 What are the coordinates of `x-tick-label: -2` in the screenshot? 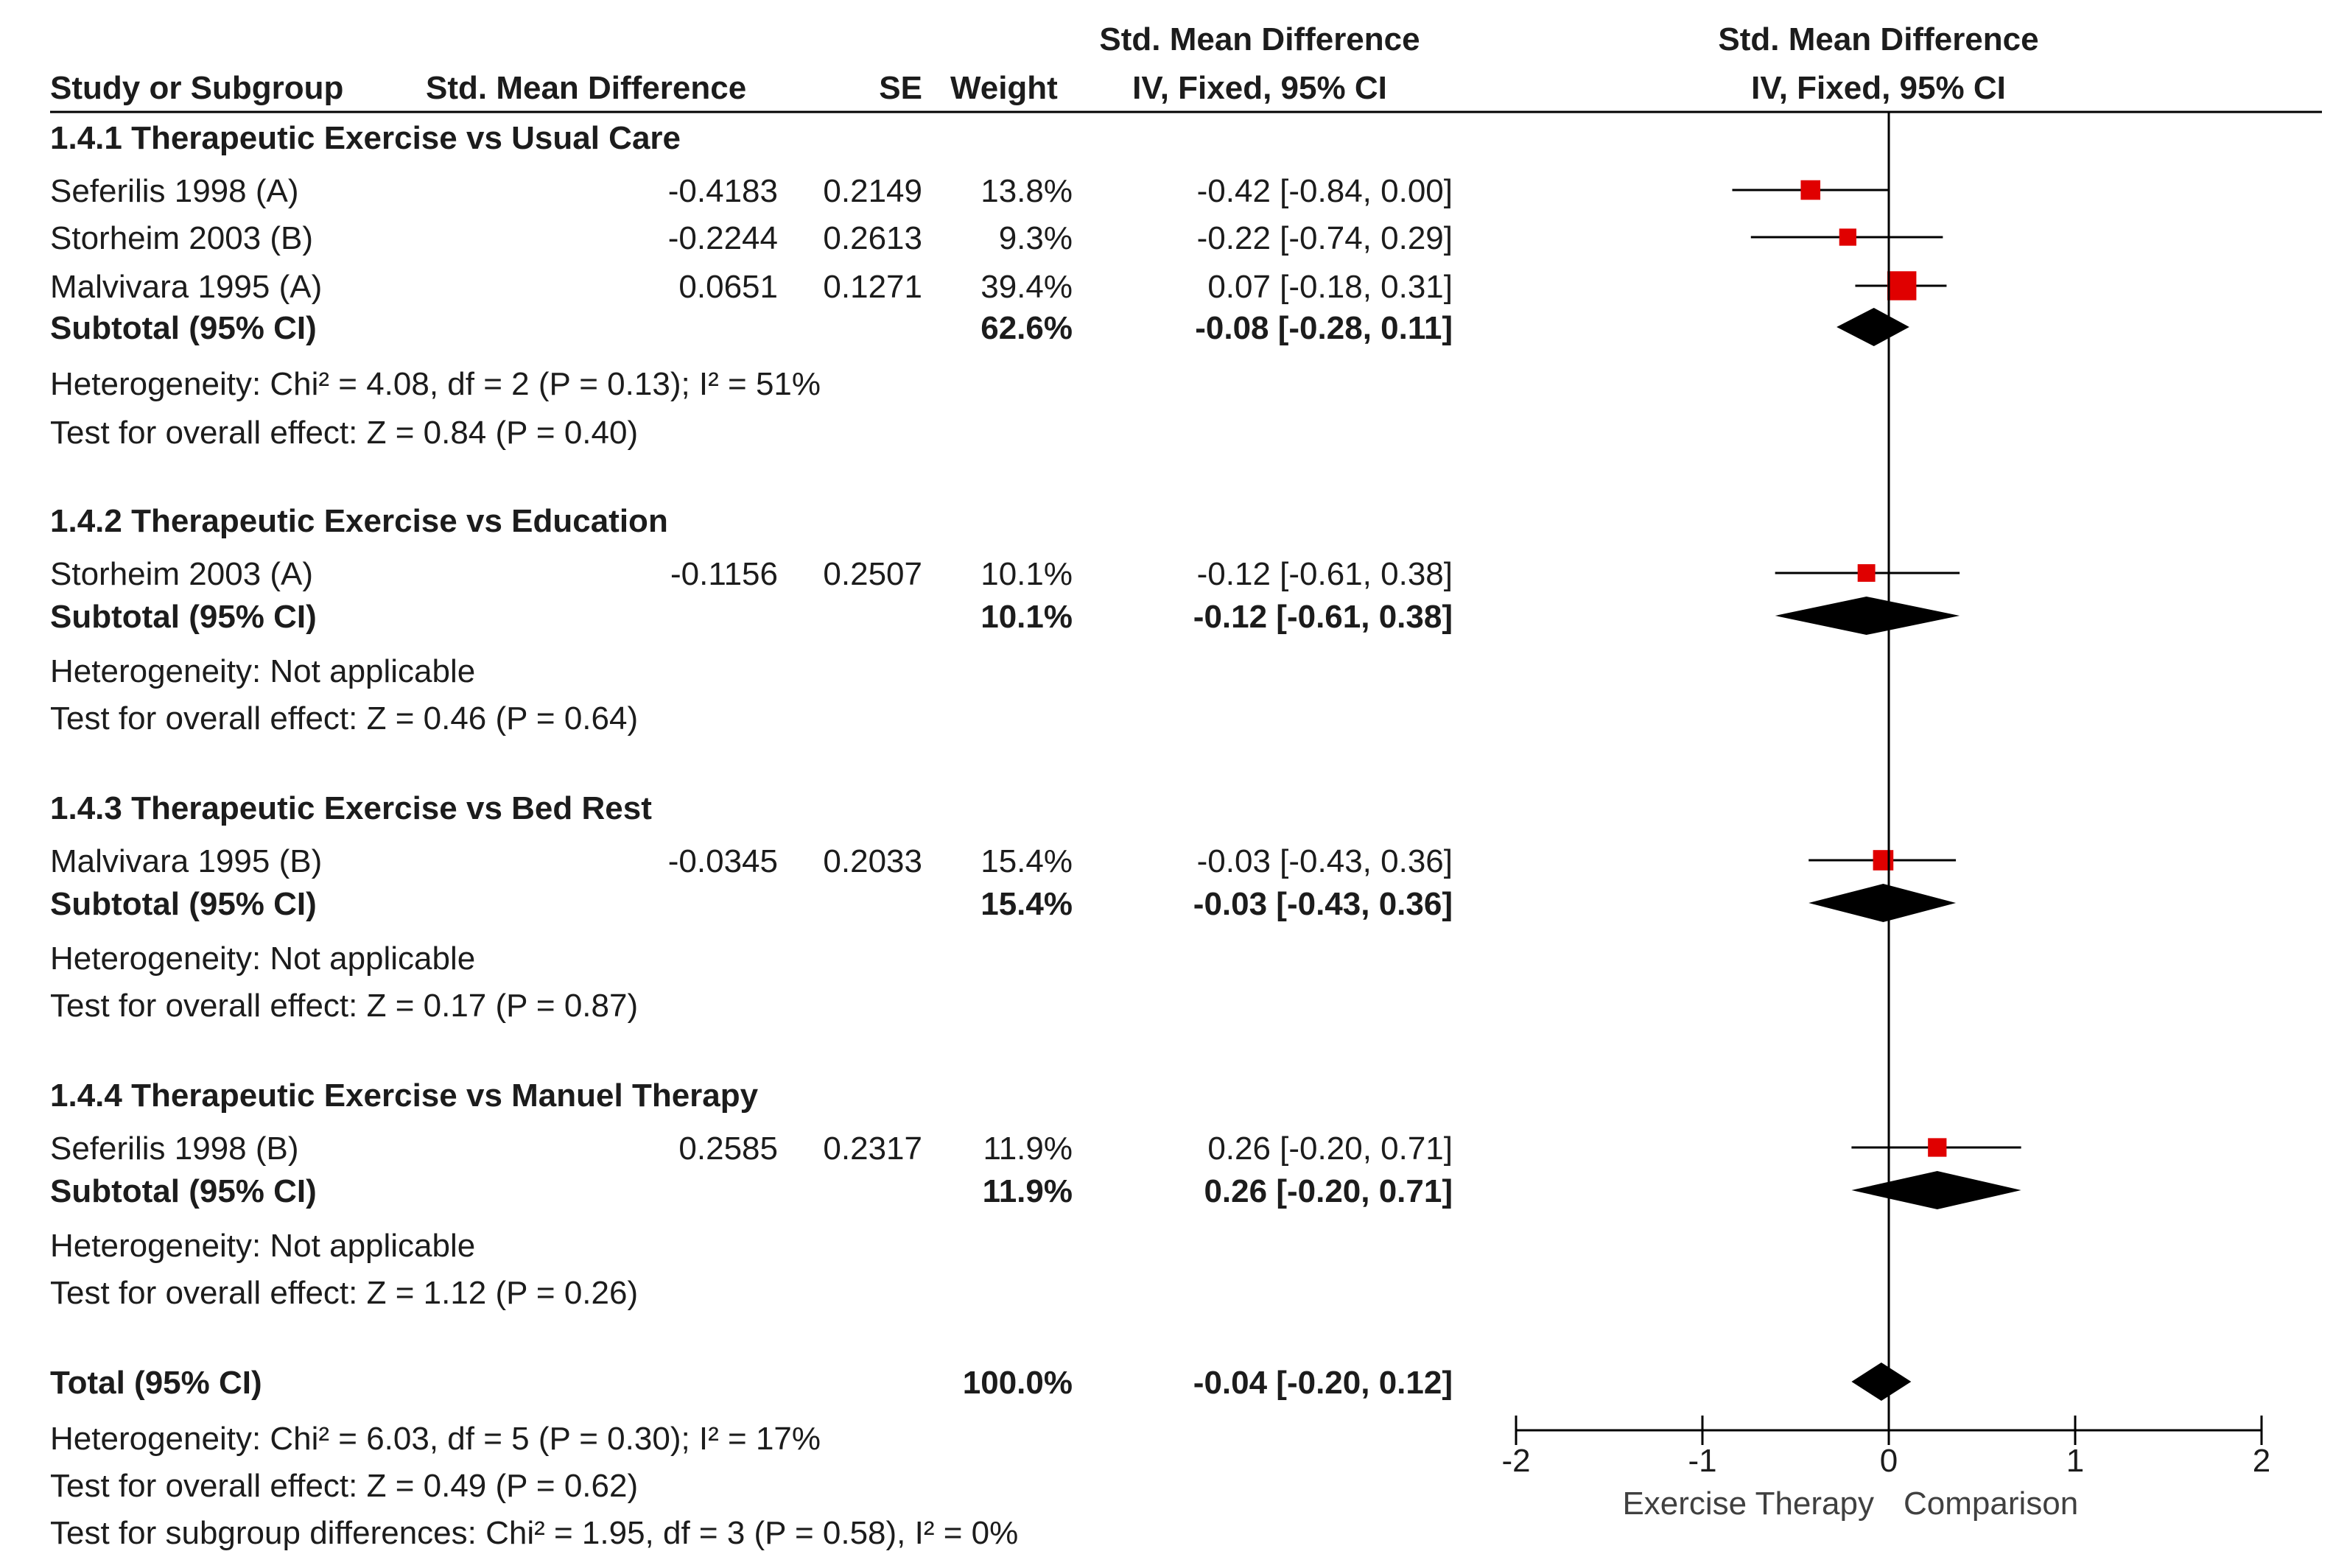 It's located at (1516, 1461).